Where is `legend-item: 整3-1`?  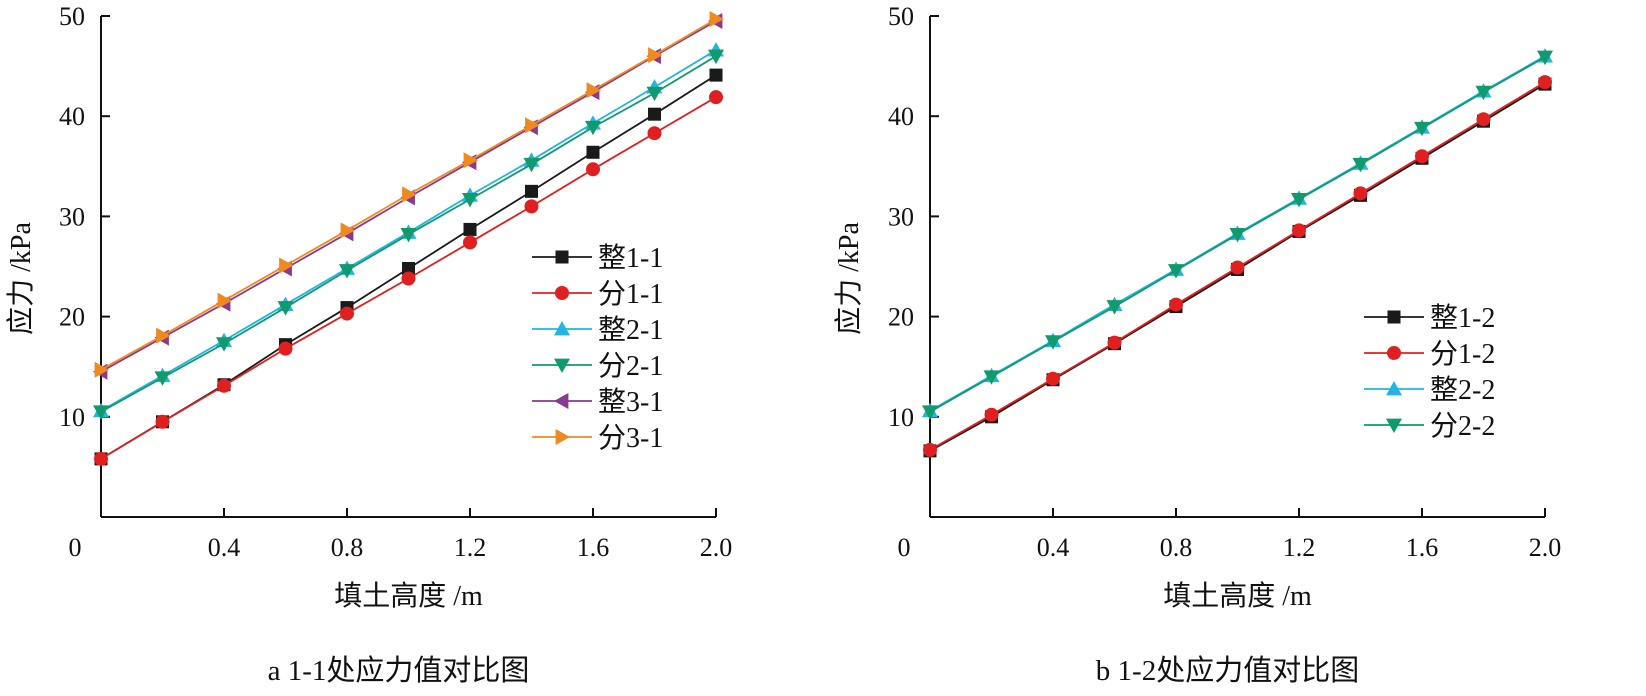
legend-item: 整3-1 is located at coordinates (597, 402).